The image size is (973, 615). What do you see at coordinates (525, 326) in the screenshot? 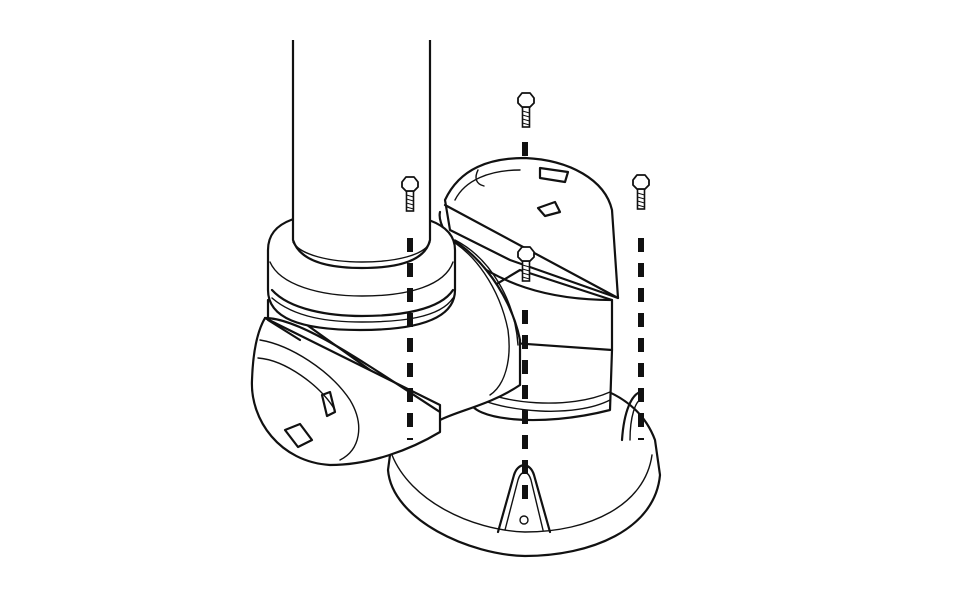
I see `alignment-lines` at bounding box center [525, 326].